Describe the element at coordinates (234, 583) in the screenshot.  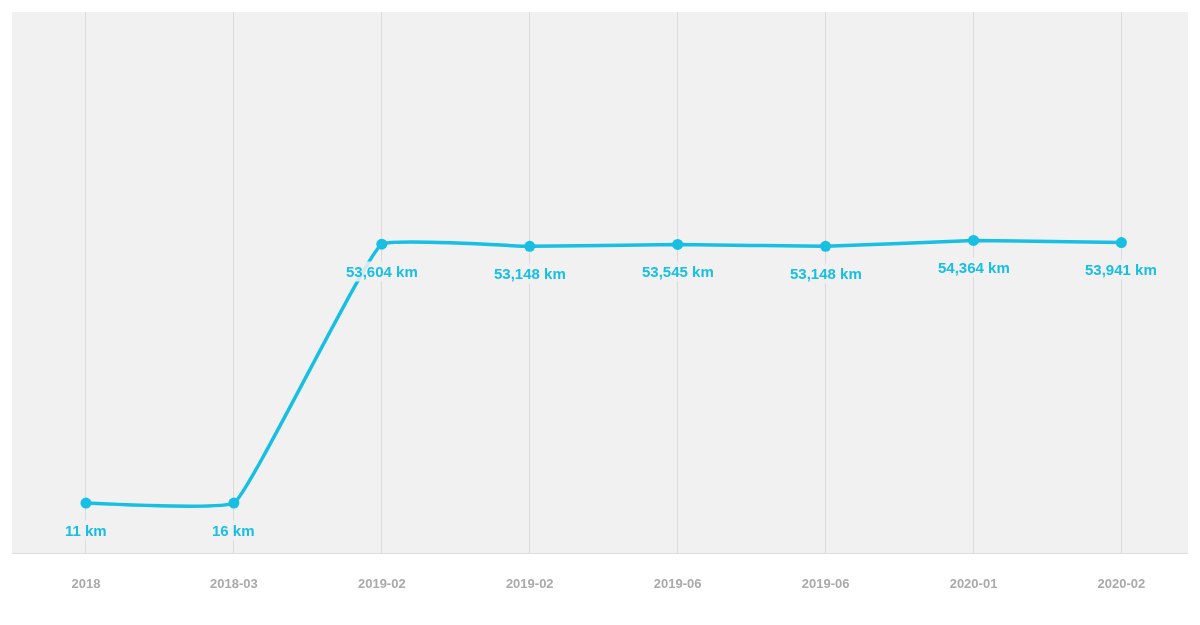
I see `x-tick-label: 2018-03` at that location.